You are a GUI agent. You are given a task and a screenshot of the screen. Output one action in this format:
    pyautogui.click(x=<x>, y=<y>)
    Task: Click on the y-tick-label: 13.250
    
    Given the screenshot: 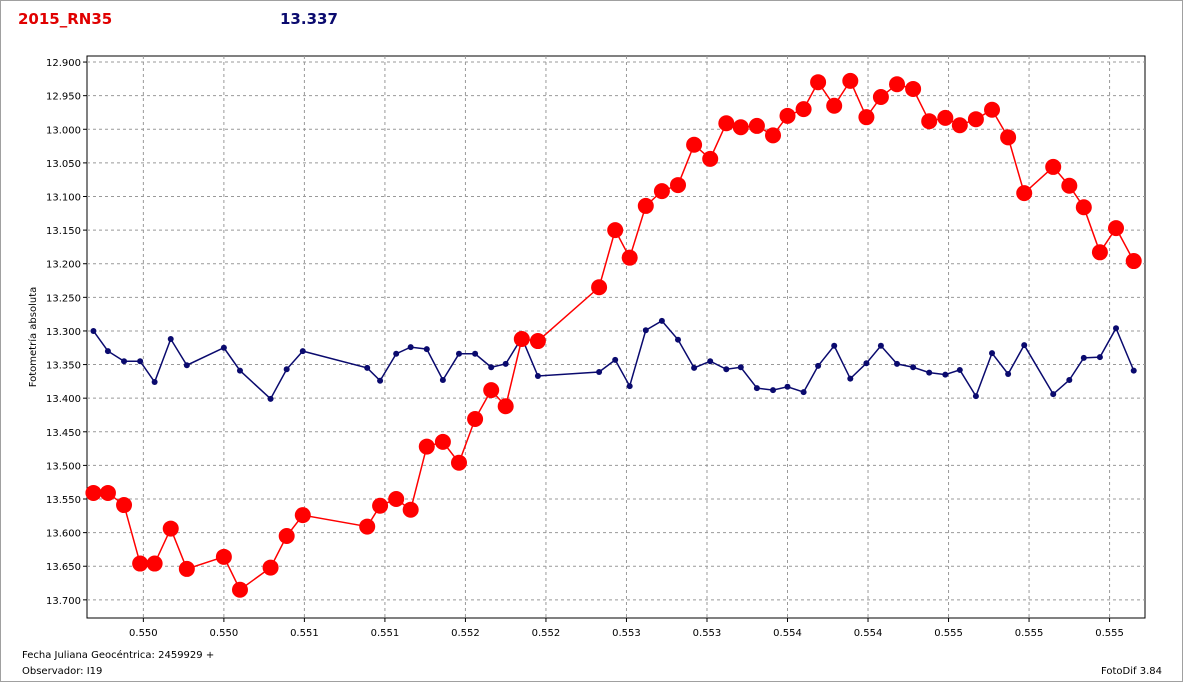 What is the action you would take?
    pyautogui.click(x=63, y=298)
    